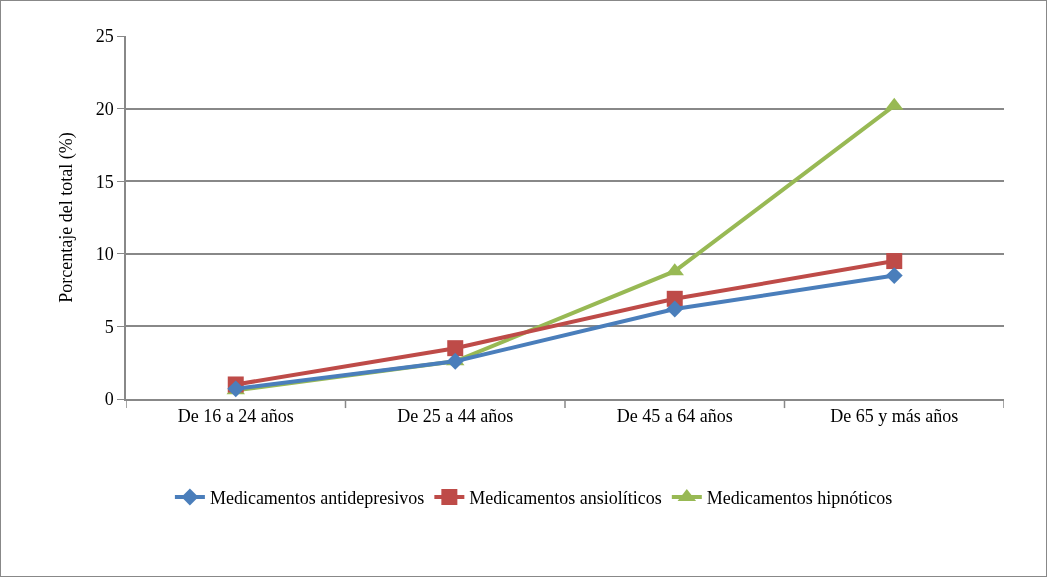 The width and height of the screenshot is (1047, 577). I want to click on y-tick-label: 0, so click(109, 399).